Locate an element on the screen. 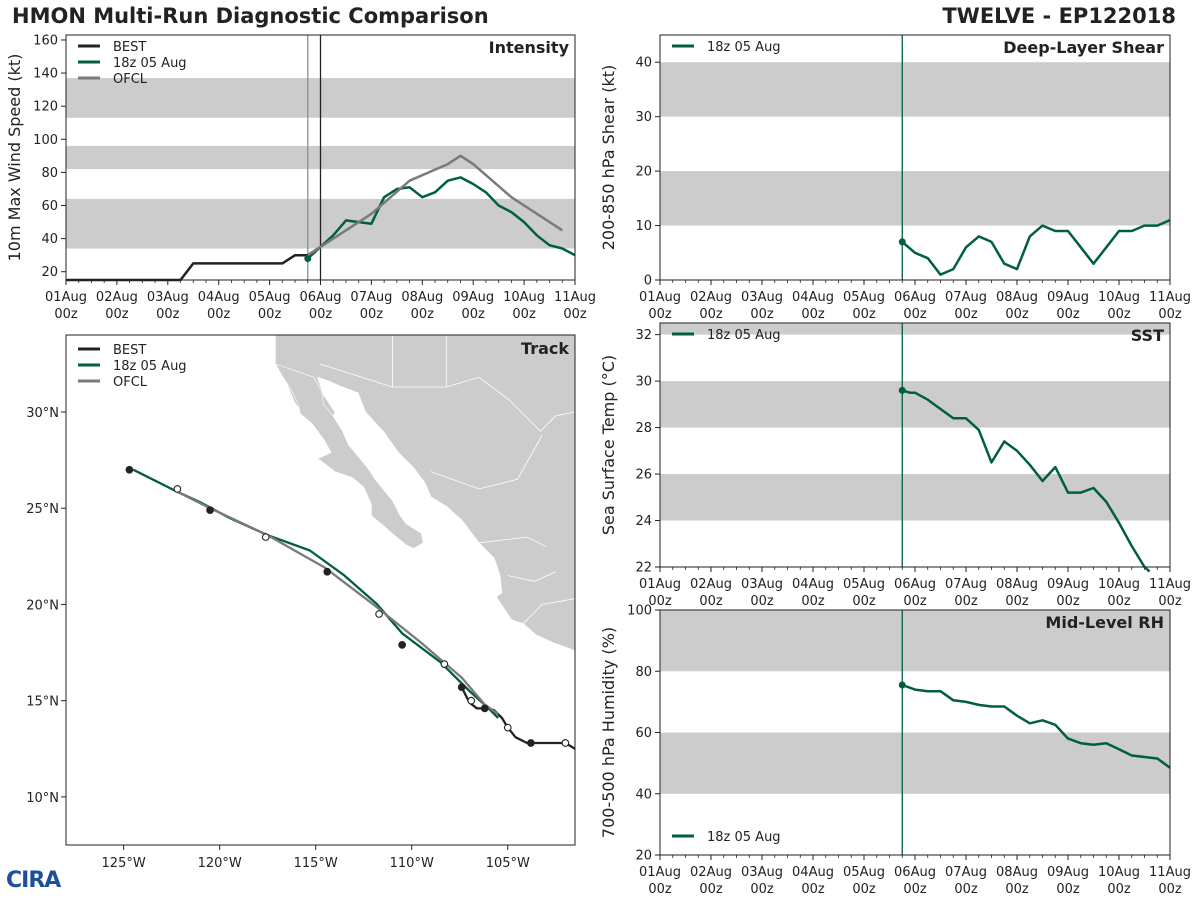  run-filled-marker is located at coordinates (327, 571).